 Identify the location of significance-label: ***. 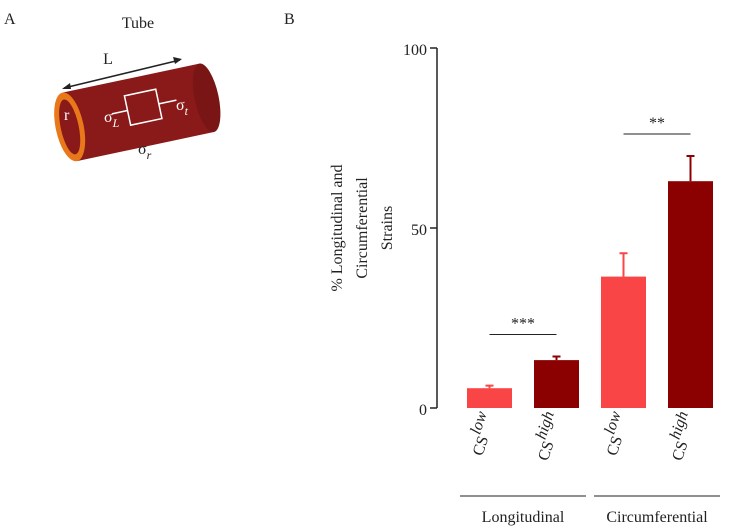
(523, 324).